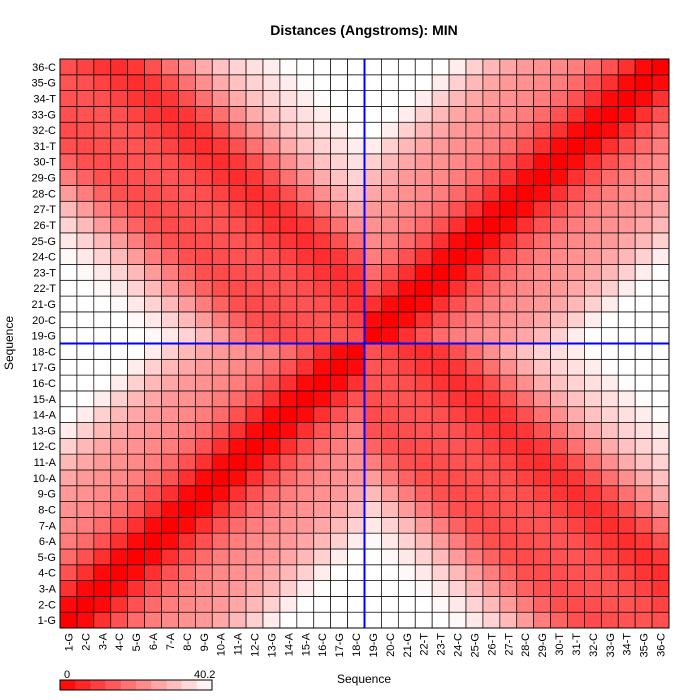  Describe the element at coordinates (611, 645) in the screenshot. I see `x-tick-label: 33-G` at that location.